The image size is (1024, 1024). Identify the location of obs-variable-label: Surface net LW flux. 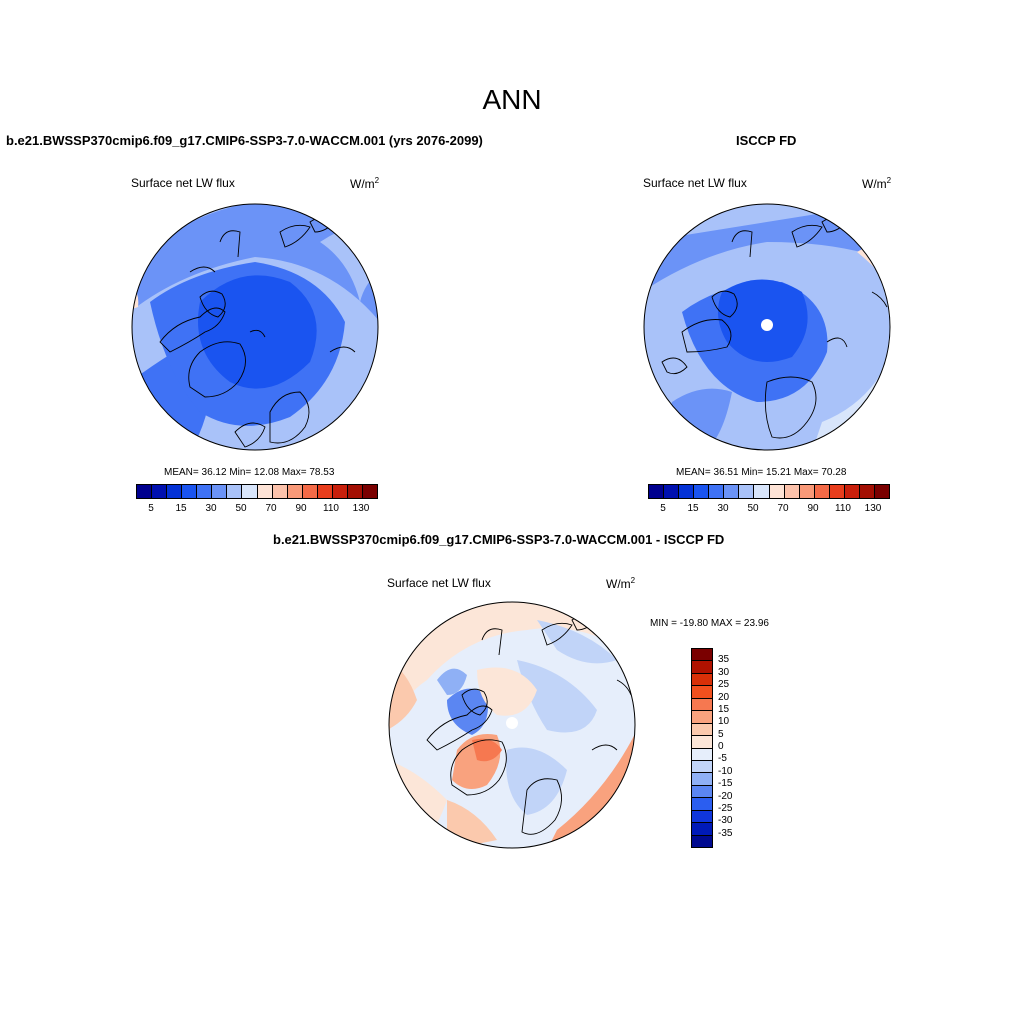
(695, 183).